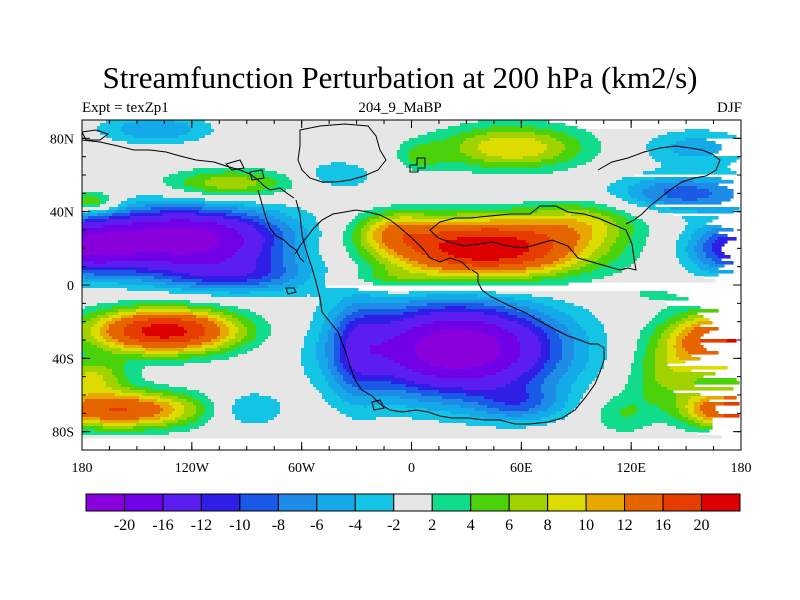  Describe the element at coordinates (162, 525) in the screenshot. I see `colorbar-label: -16` at that location.